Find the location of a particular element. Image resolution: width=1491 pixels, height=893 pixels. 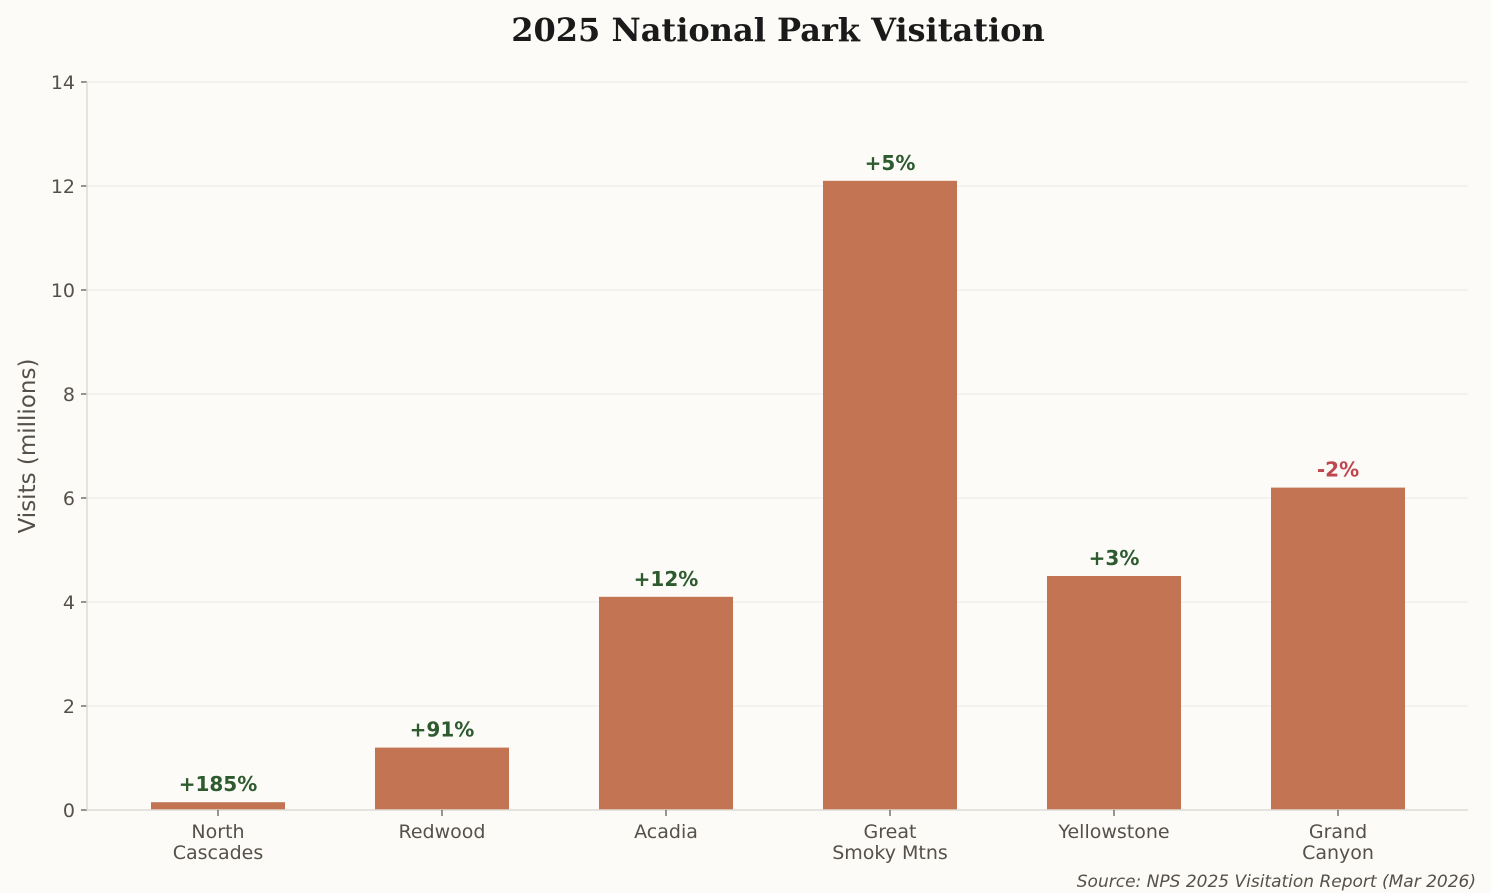

y-tick-label: 10 is located at coordinates (63, 291).